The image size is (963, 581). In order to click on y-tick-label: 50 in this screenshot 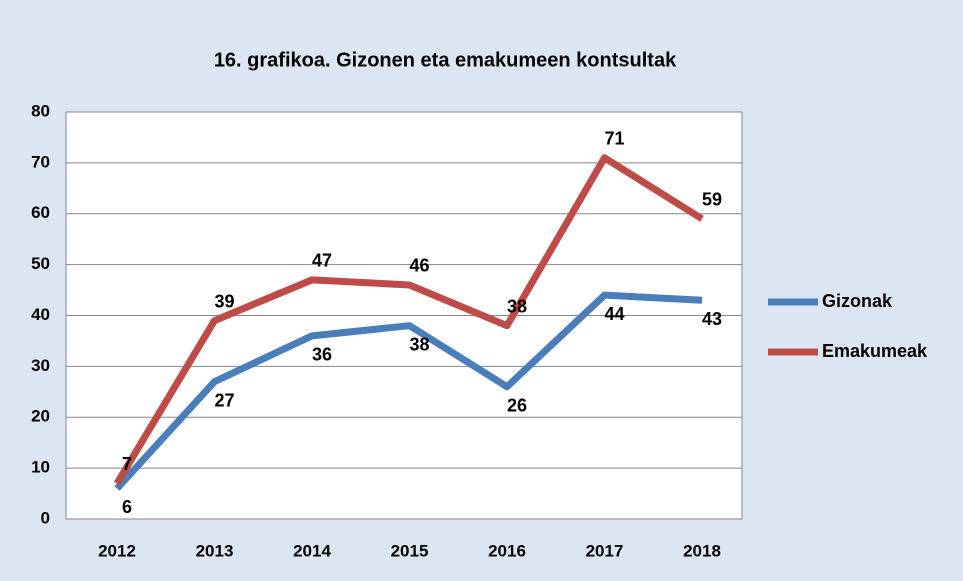, I will do `click(40, 263)`.